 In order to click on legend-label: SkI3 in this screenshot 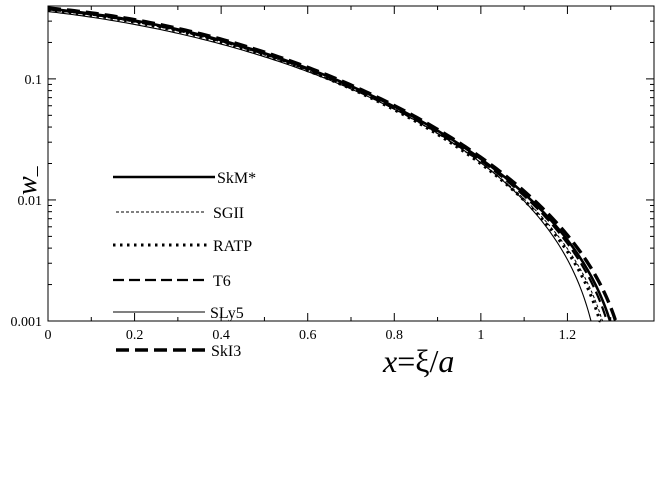, I will do `click(226, 351)`.